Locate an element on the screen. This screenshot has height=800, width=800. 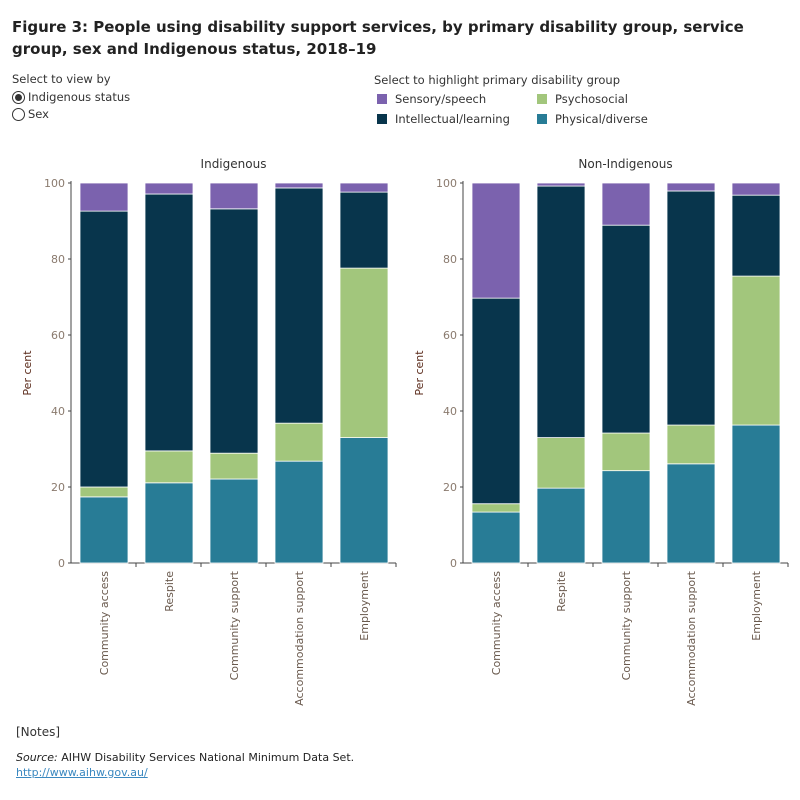
legend-item-label: Sensory/speech is located at coordinates (441, 99).